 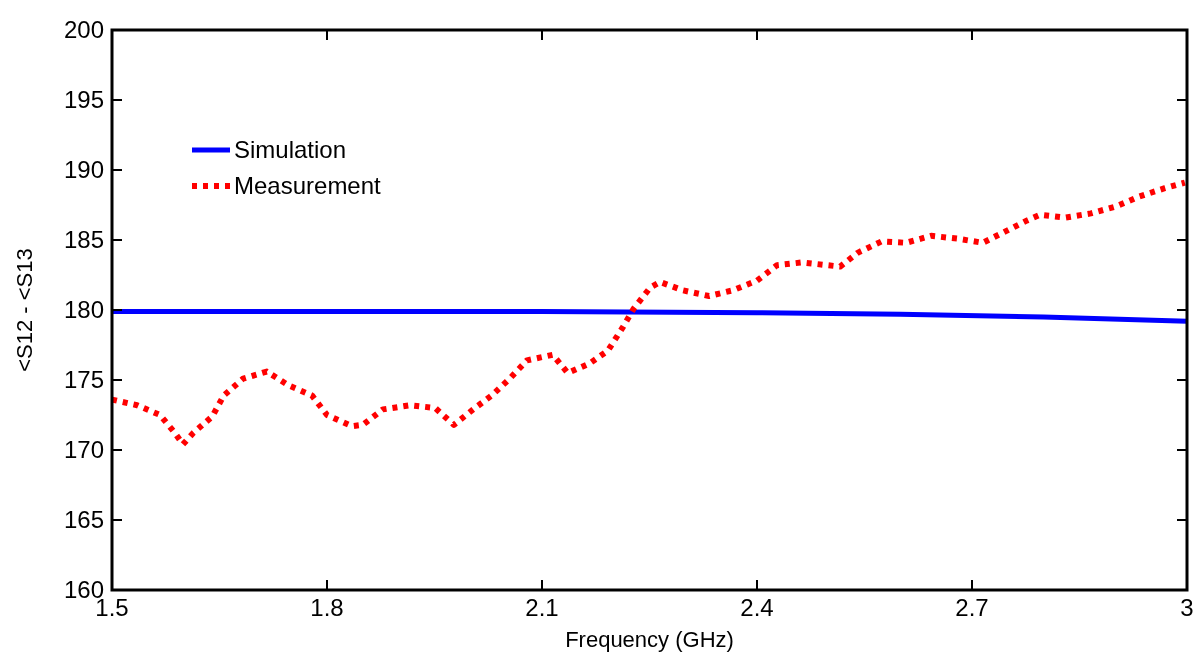 What do you see at coordinates (83, 100) in the screenshot?
I see `y-tick-label: 195` at bounding box center [83, 100].